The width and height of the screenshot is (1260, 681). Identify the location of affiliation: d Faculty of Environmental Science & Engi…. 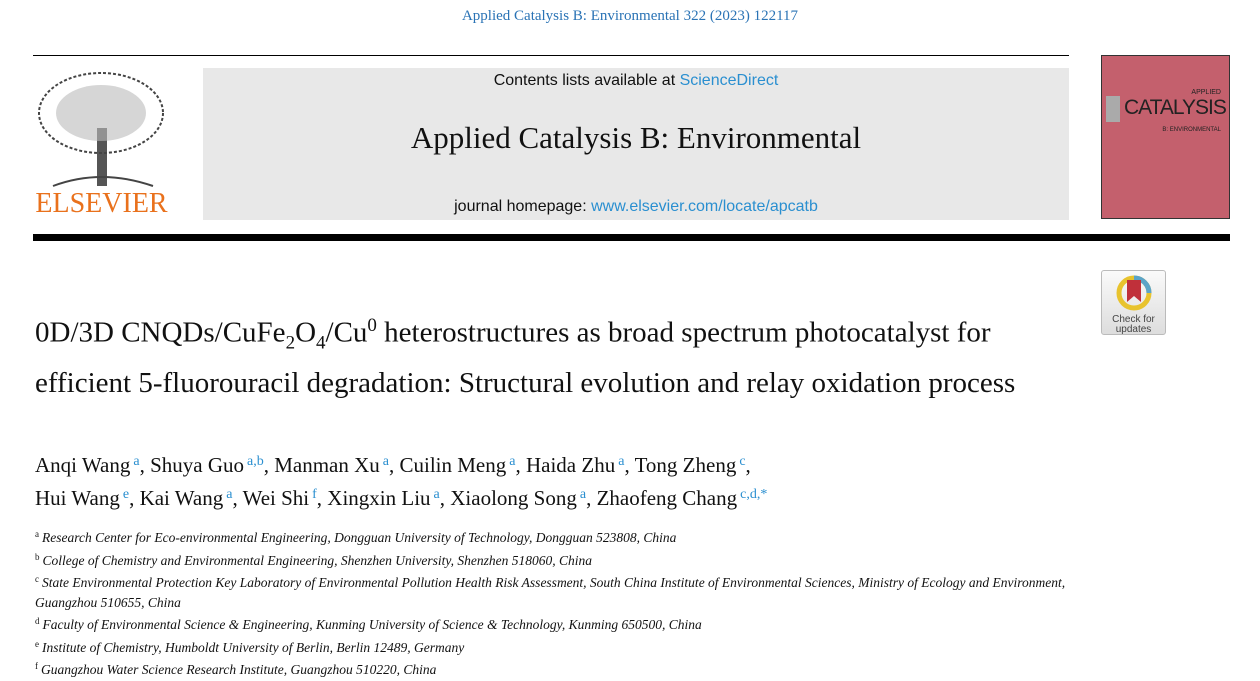
(555, 623).